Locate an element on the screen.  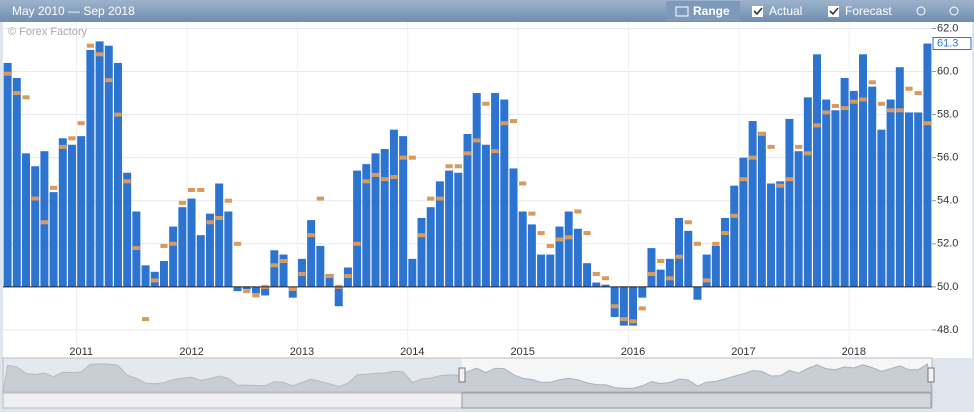
range-button: Range is located at coordinates (703, 11).